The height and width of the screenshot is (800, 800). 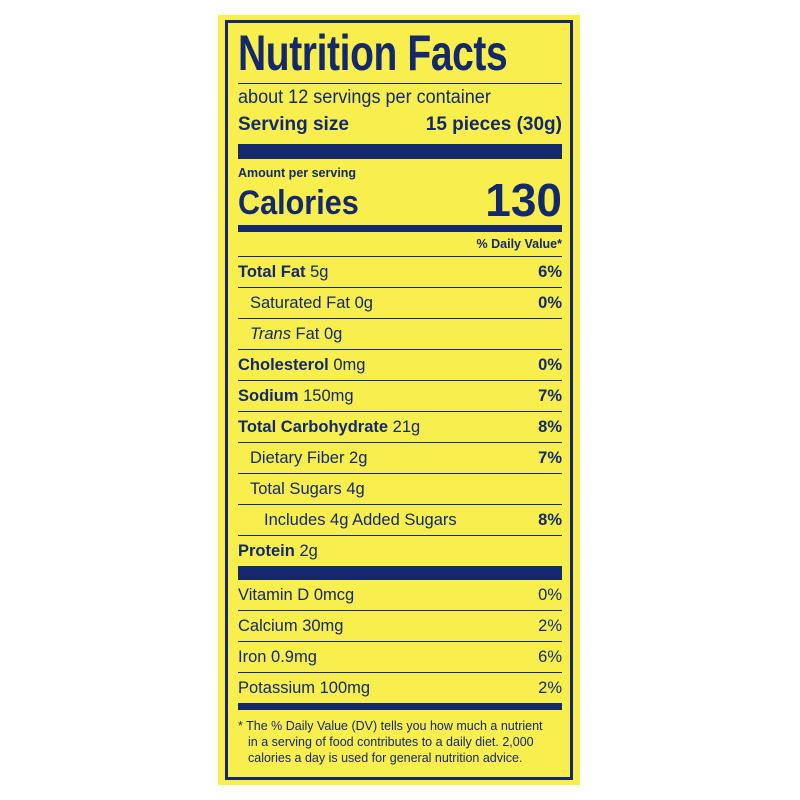 I want to click on nutrient-name: Total Fat, so click(x=272, y=272).